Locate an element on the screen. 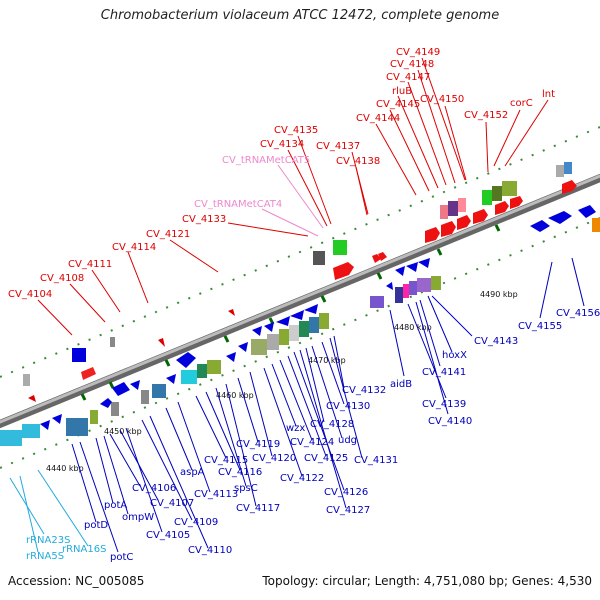  gene-label: rRNA16S is located at coordinates (84, 549).